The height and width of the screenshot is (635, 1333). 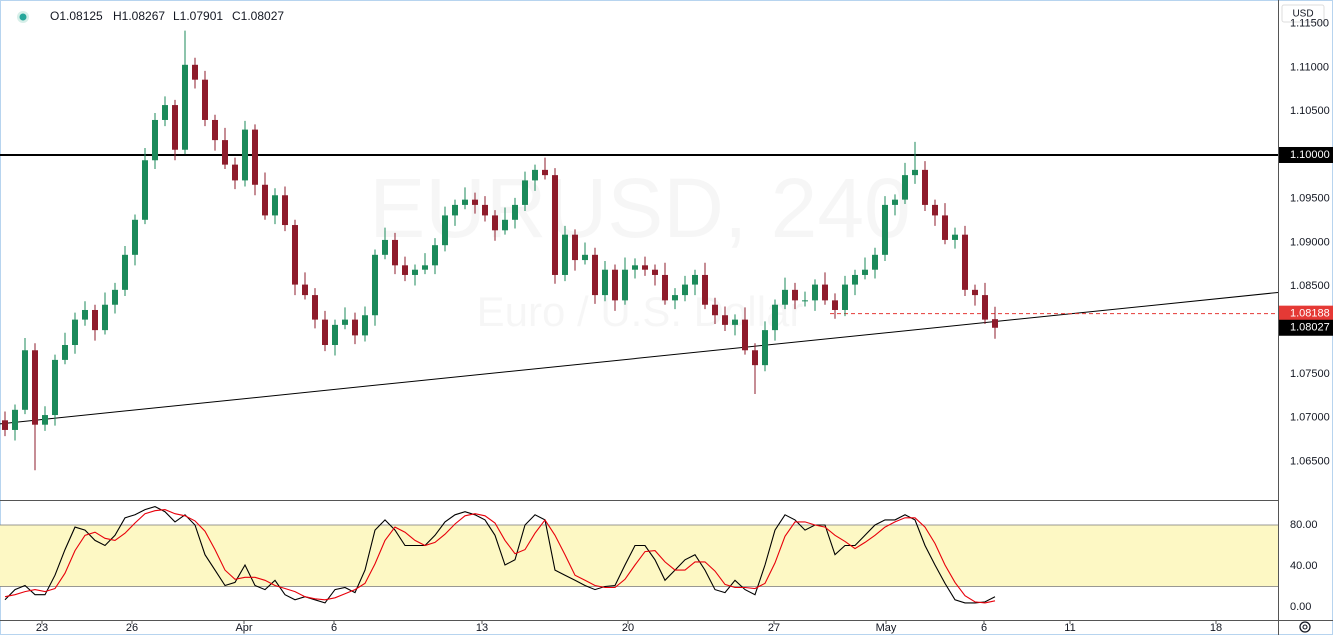 What do you see at coordinates (198, 16) in the screenshot?
I see `ohlc-low: L1.07901` at bounding box center [198, 16].